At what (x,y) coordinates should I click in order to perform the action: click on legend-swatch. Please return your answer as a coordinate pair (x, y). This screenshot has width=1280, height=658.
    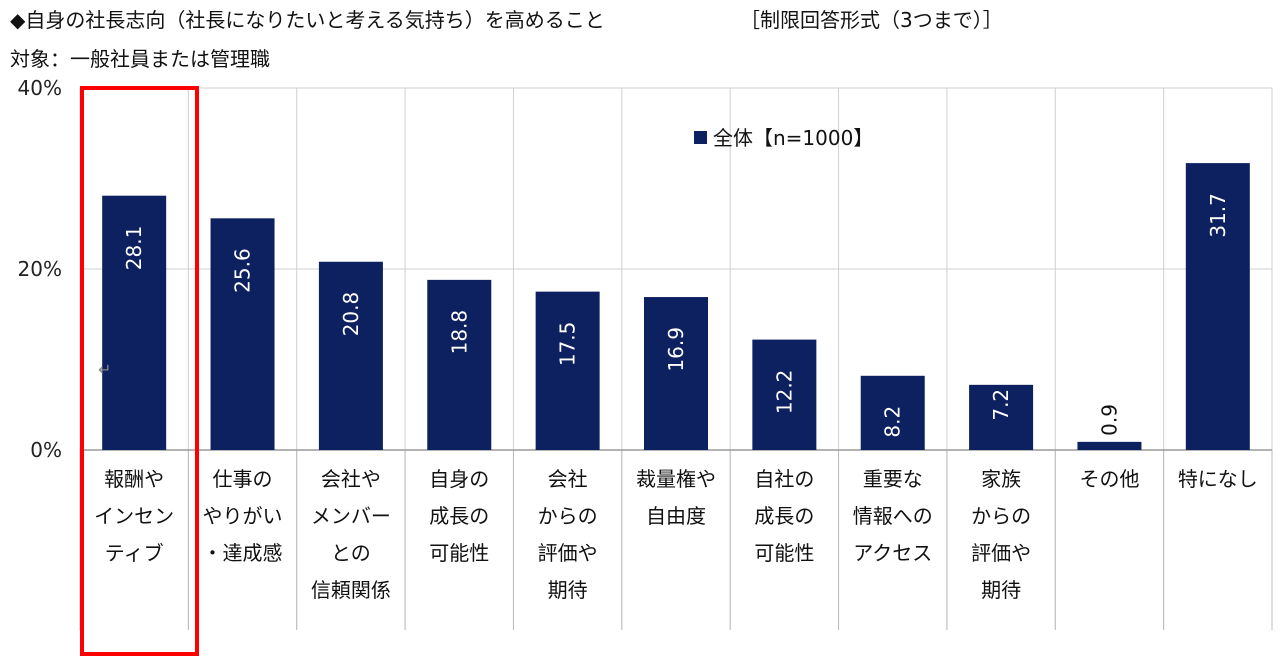
    Looking at the image, I should click on (700, 137).